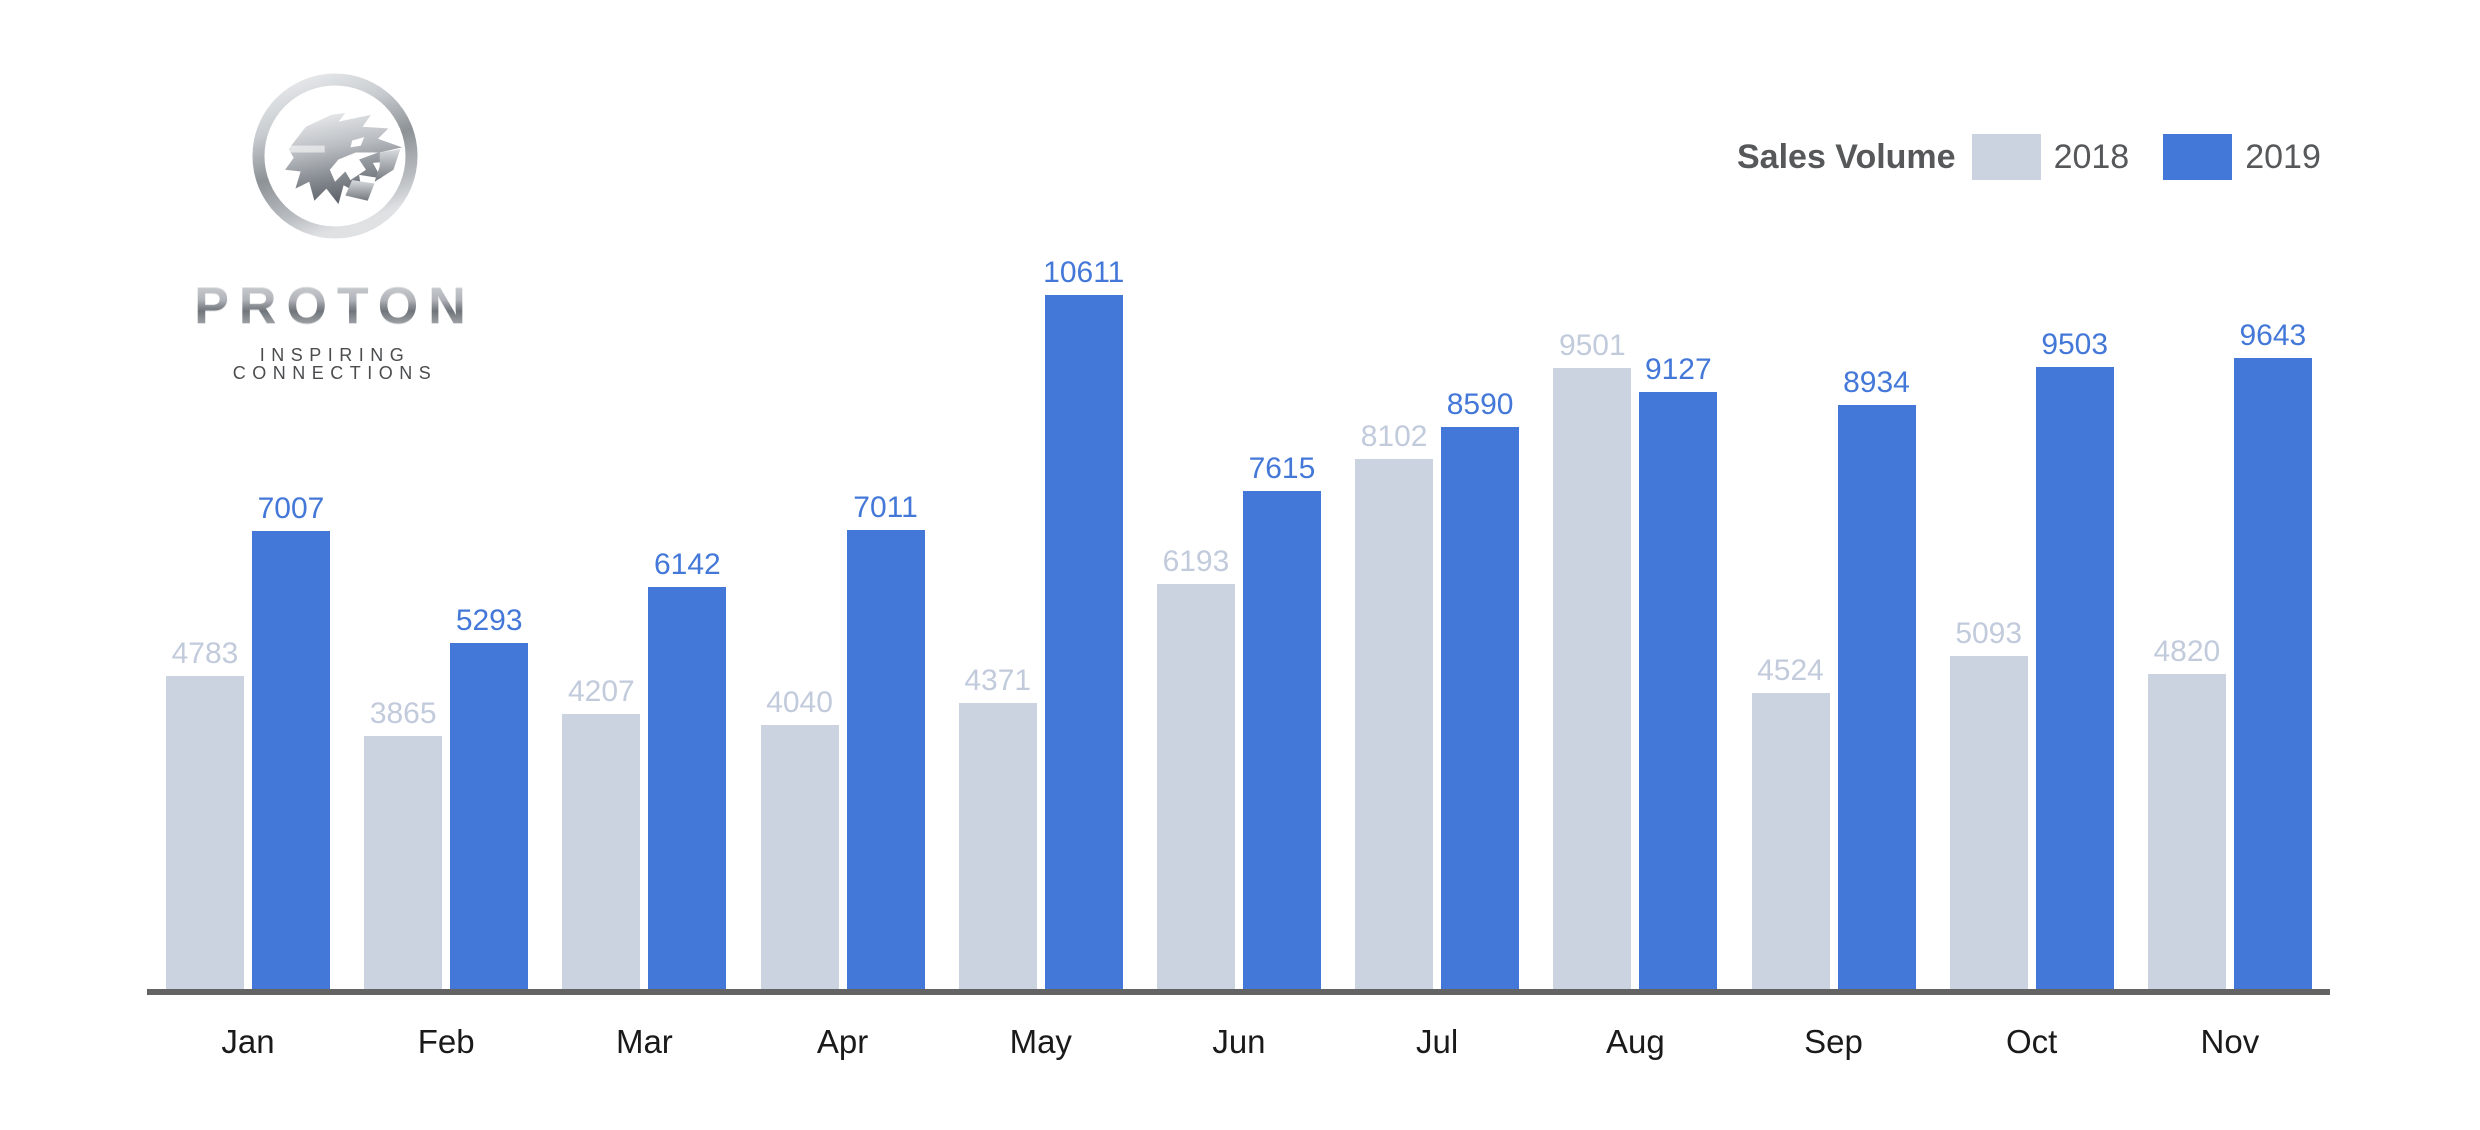 The width and height of the screenshot is (2480, 1130). I want to click on bar-group-jul: 8102 8590, so click(1437, 688).